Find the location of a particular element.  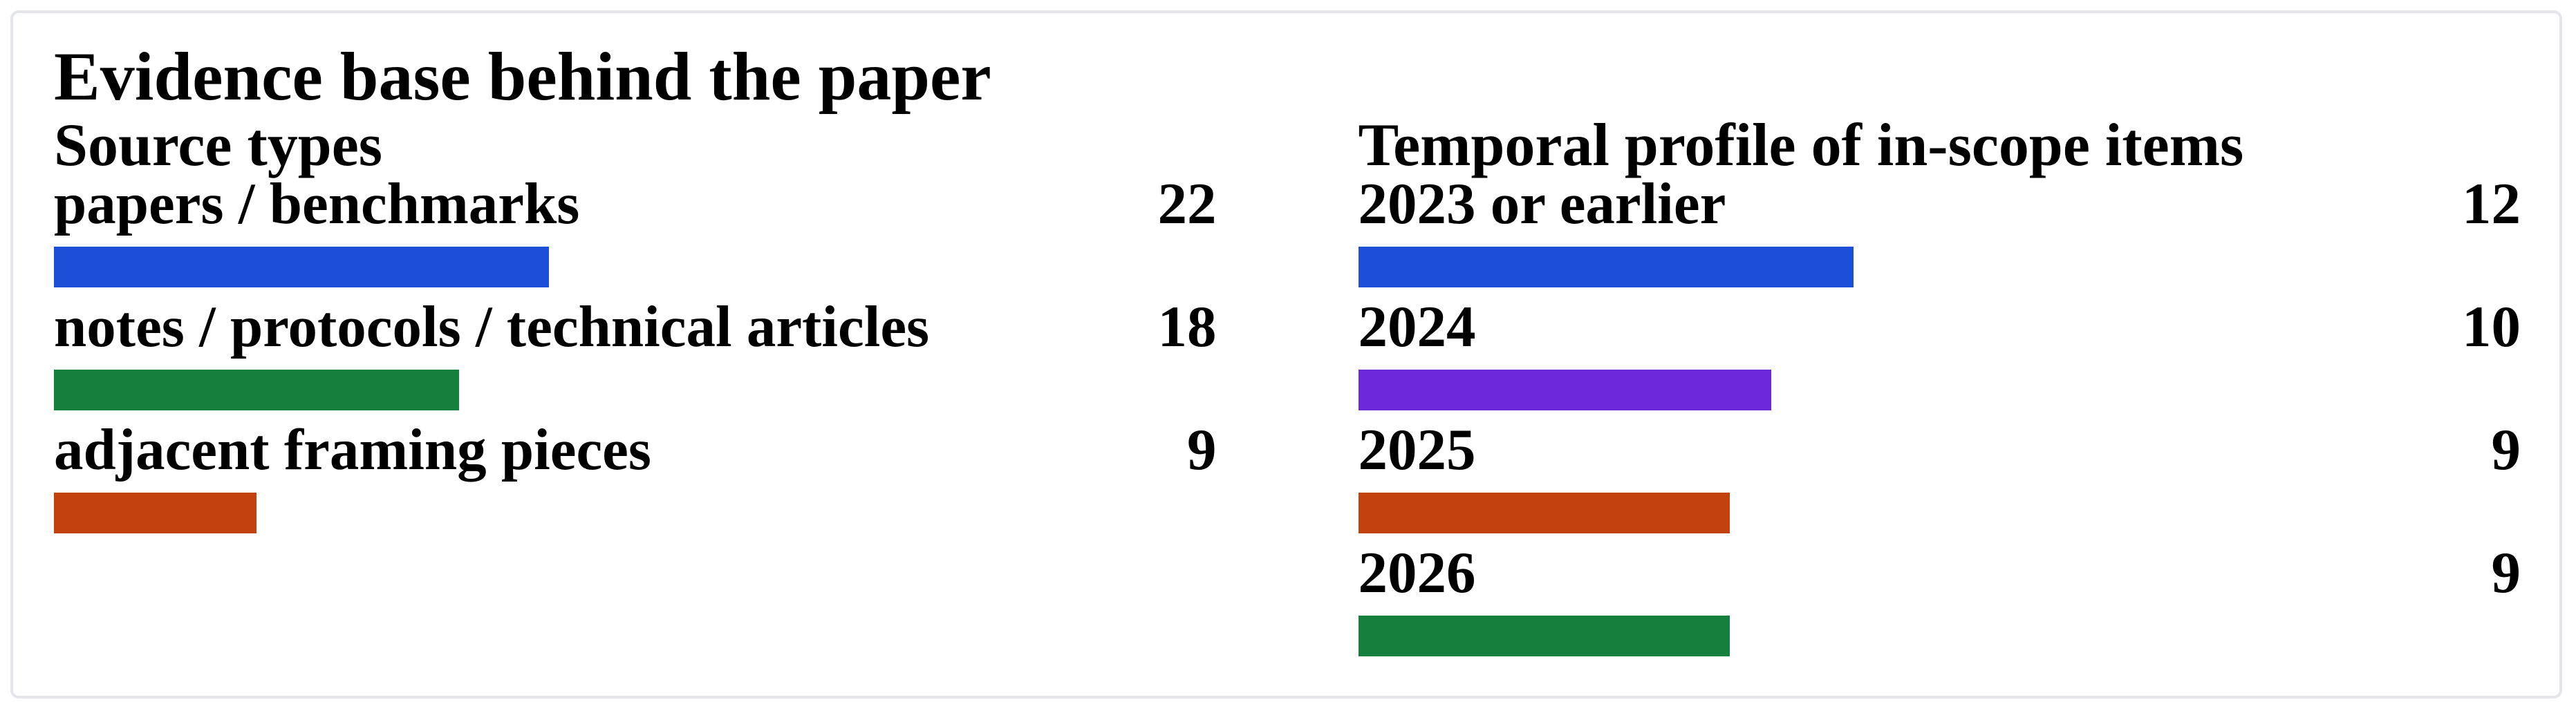

bar-row: 2024 10 is located at coordinates (1939, 354).